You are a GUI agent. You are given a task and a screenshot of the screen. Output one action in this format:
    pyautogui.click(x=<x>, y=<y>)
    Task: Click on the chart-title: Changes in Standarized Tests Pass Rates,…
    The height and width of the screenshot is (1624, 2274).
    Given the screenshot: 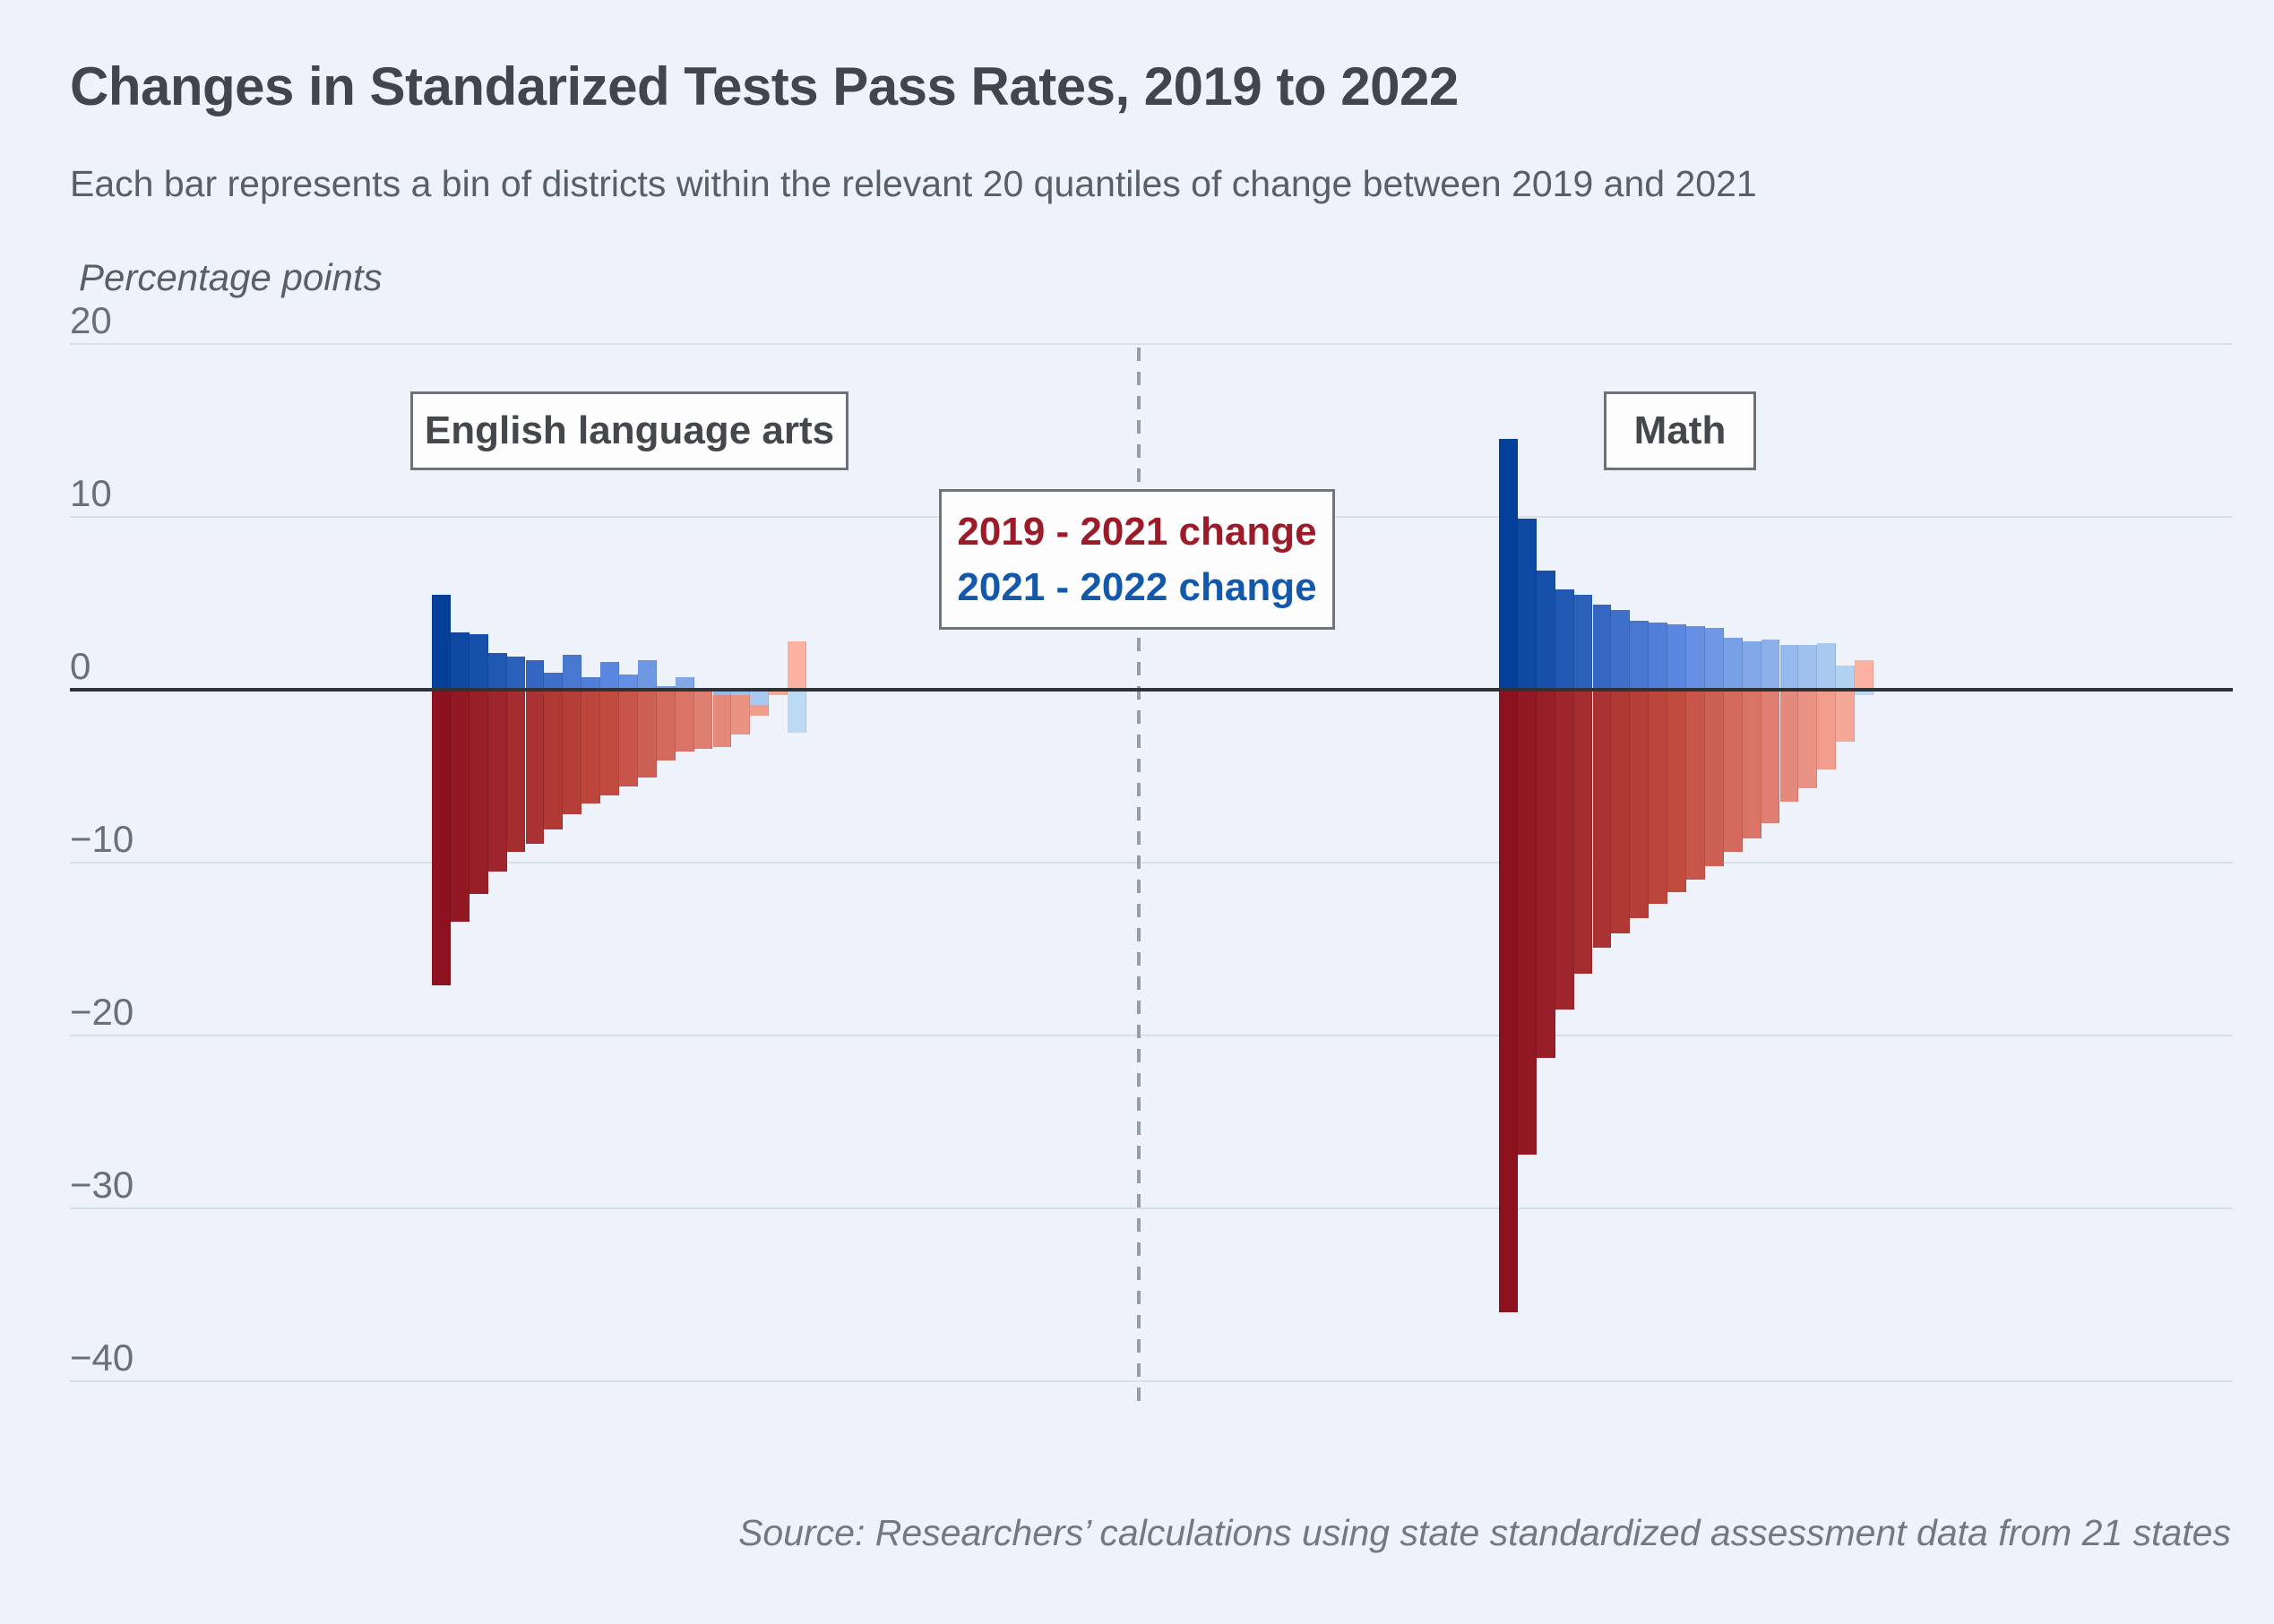 What is the action you would take?
    pyautogui.click(x=764, y=86)
    